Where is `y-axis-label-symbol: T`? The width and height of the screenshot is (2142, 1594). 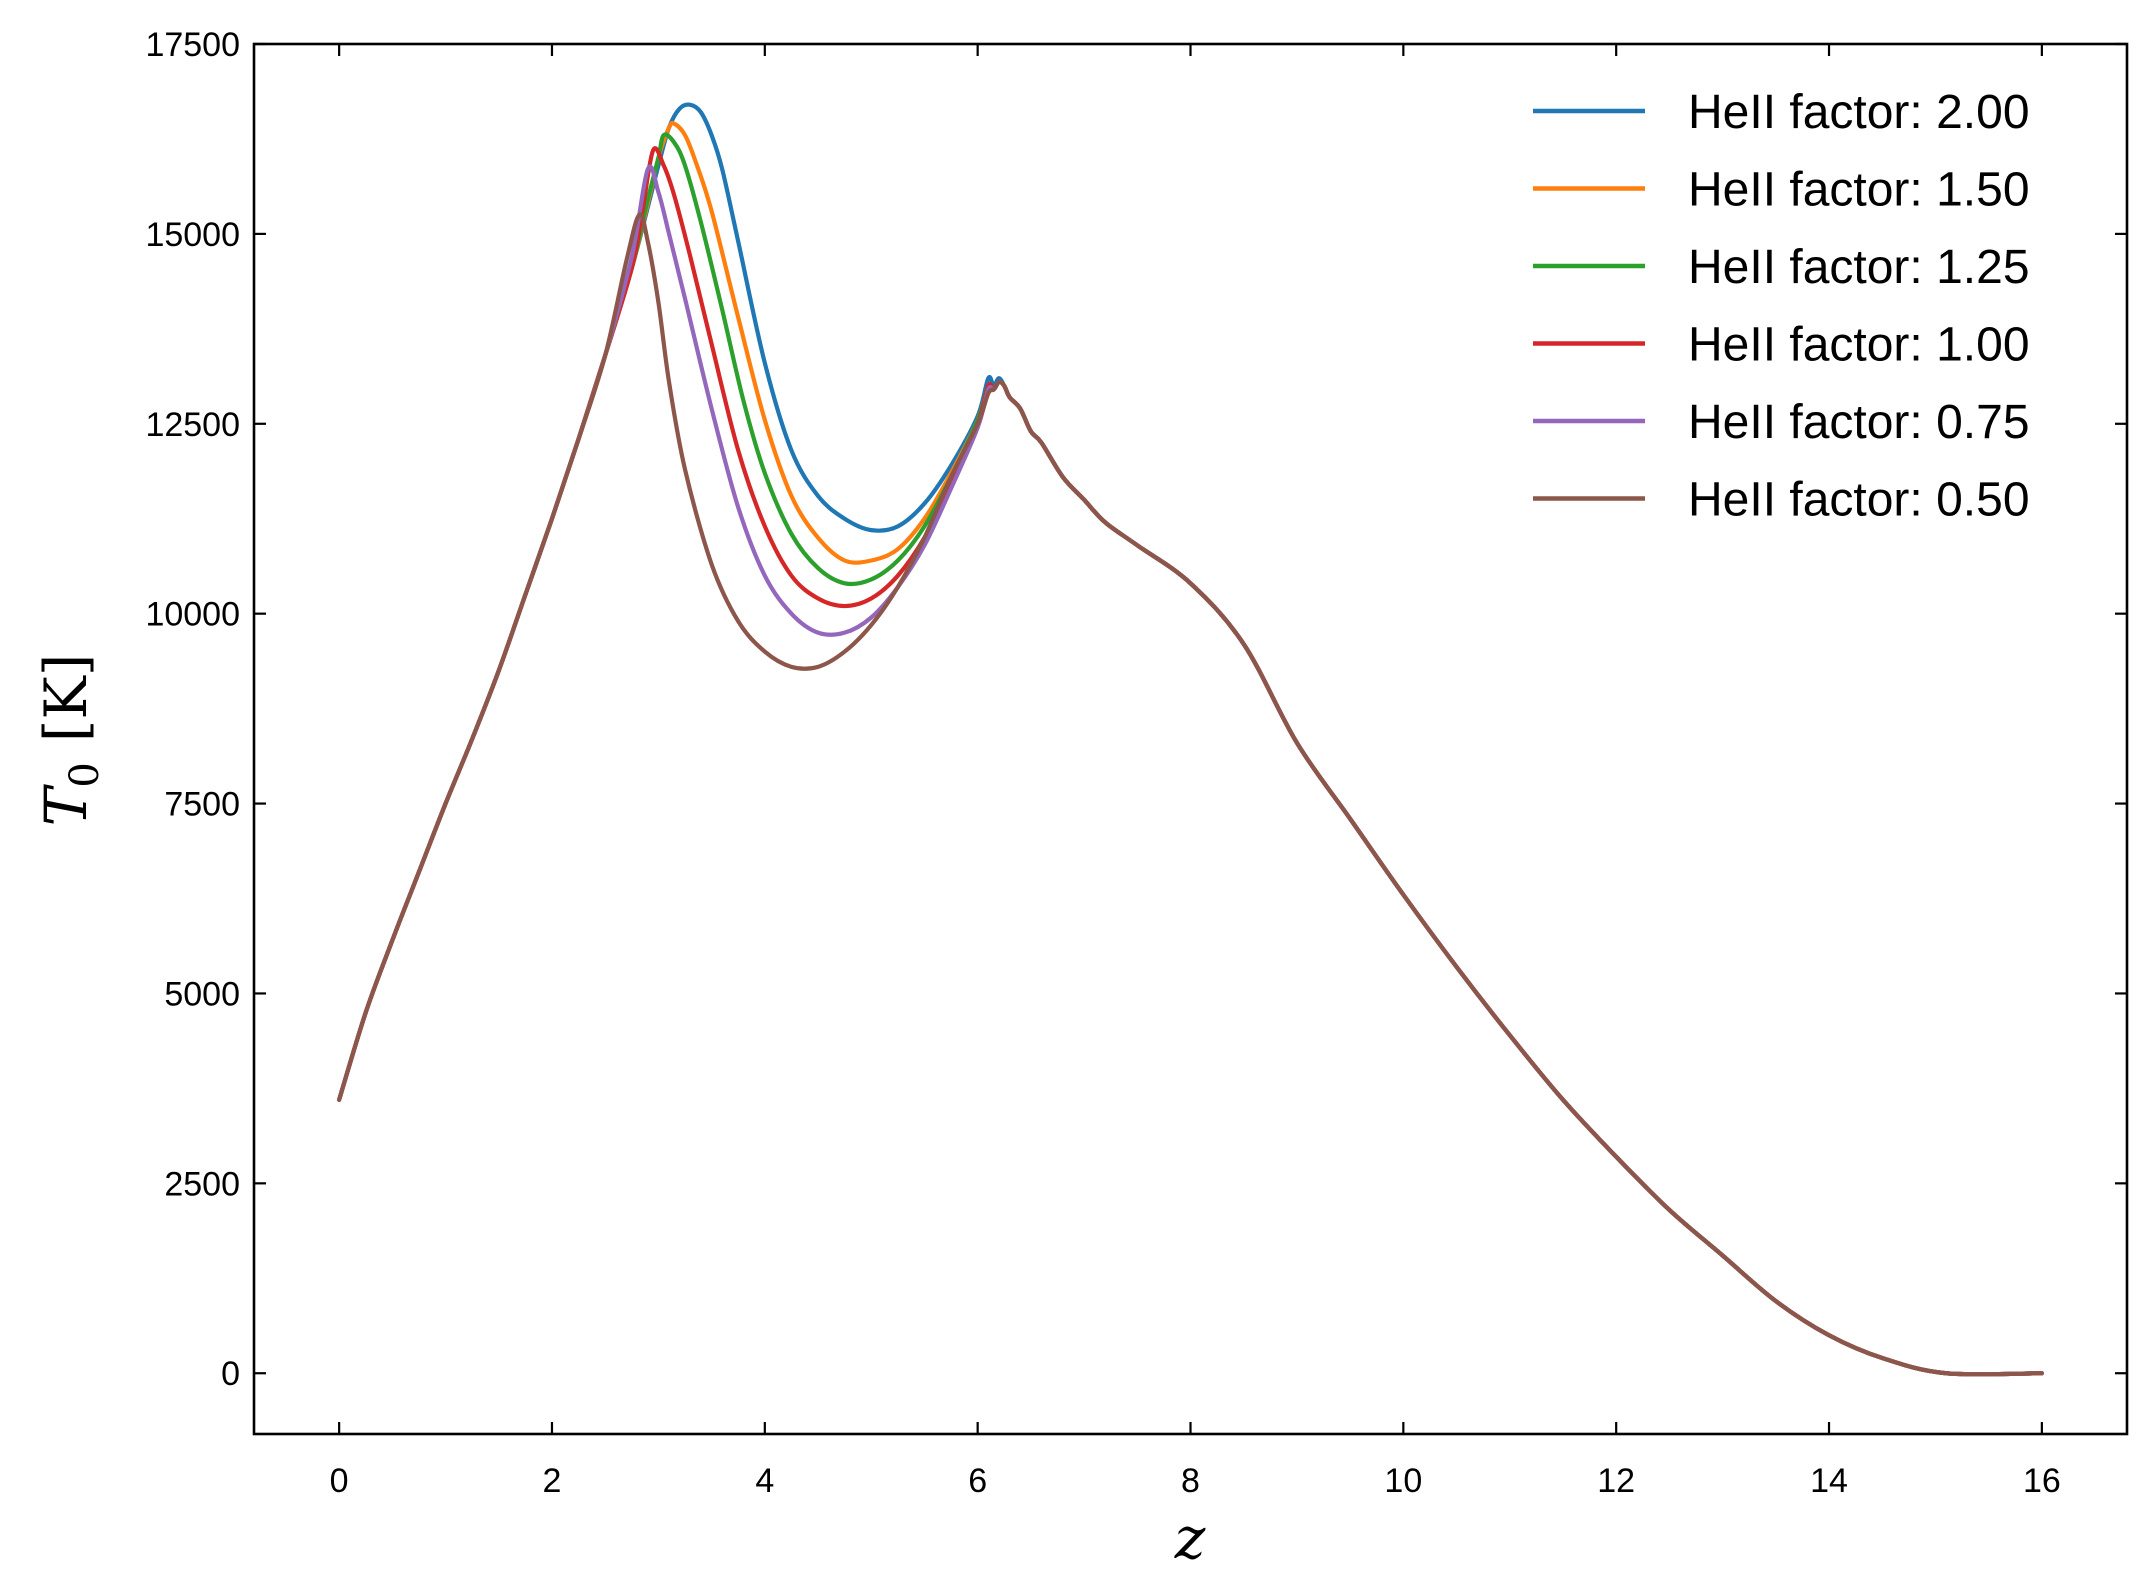 y-axis-label-symbol: T is located at coordinates (66, 804).